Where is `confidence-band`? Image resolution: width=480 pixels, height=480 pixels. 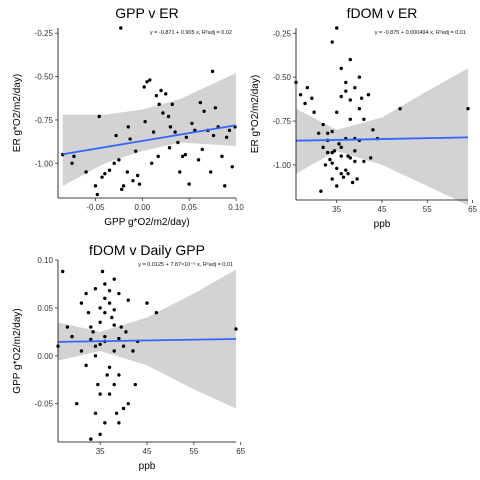
confidence-band is located at coordinates (147, 339).